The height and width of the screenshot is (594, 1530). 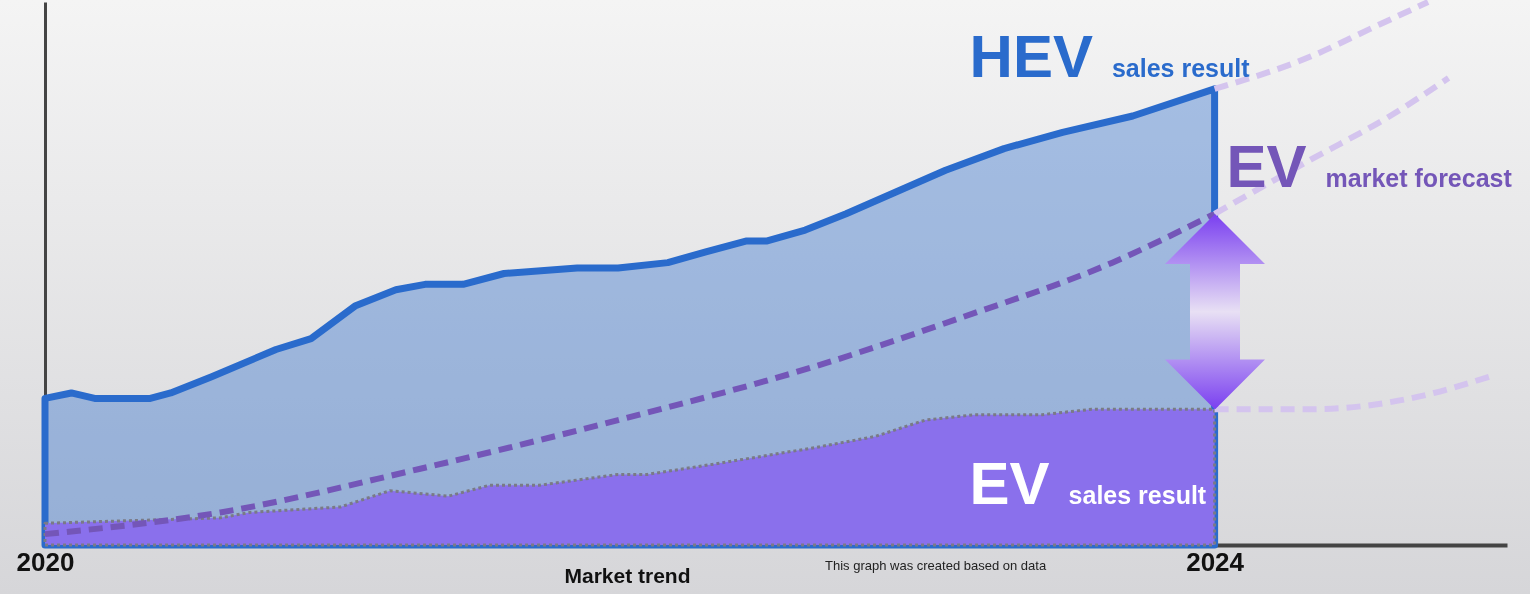 I want to click on series-label: HEV sales result, so click(x=1109, y=57).